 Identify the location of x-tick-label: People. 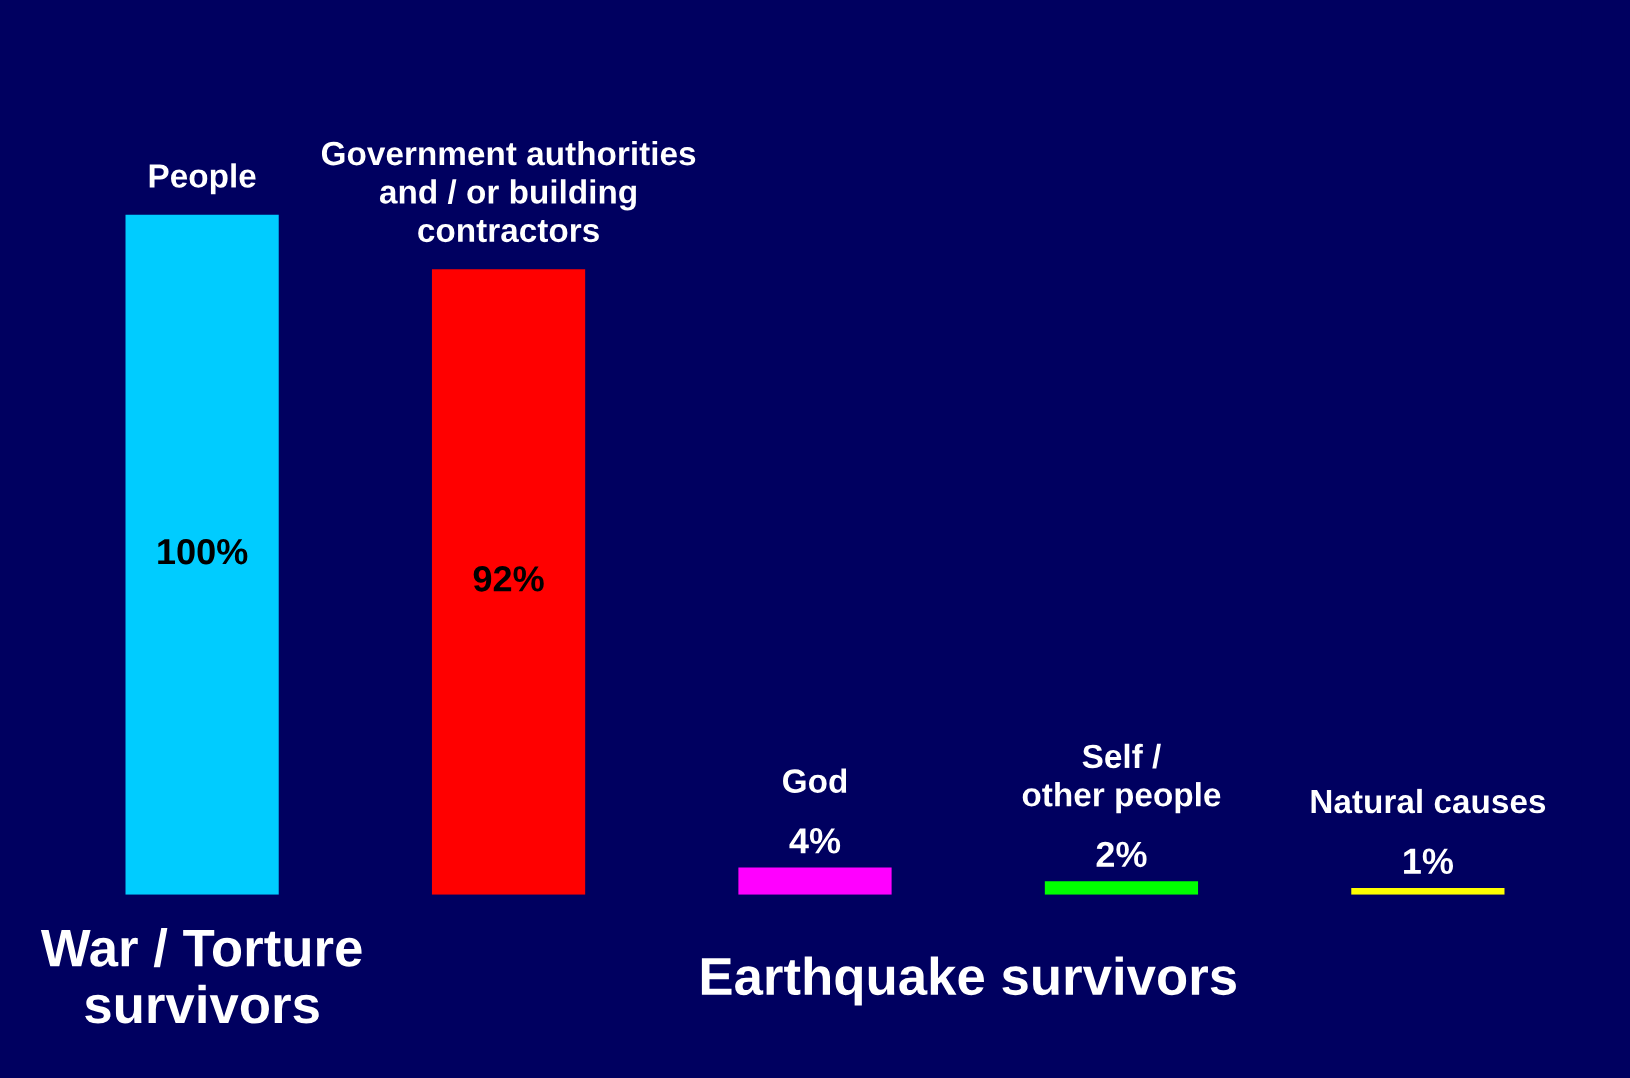
(202, 179).